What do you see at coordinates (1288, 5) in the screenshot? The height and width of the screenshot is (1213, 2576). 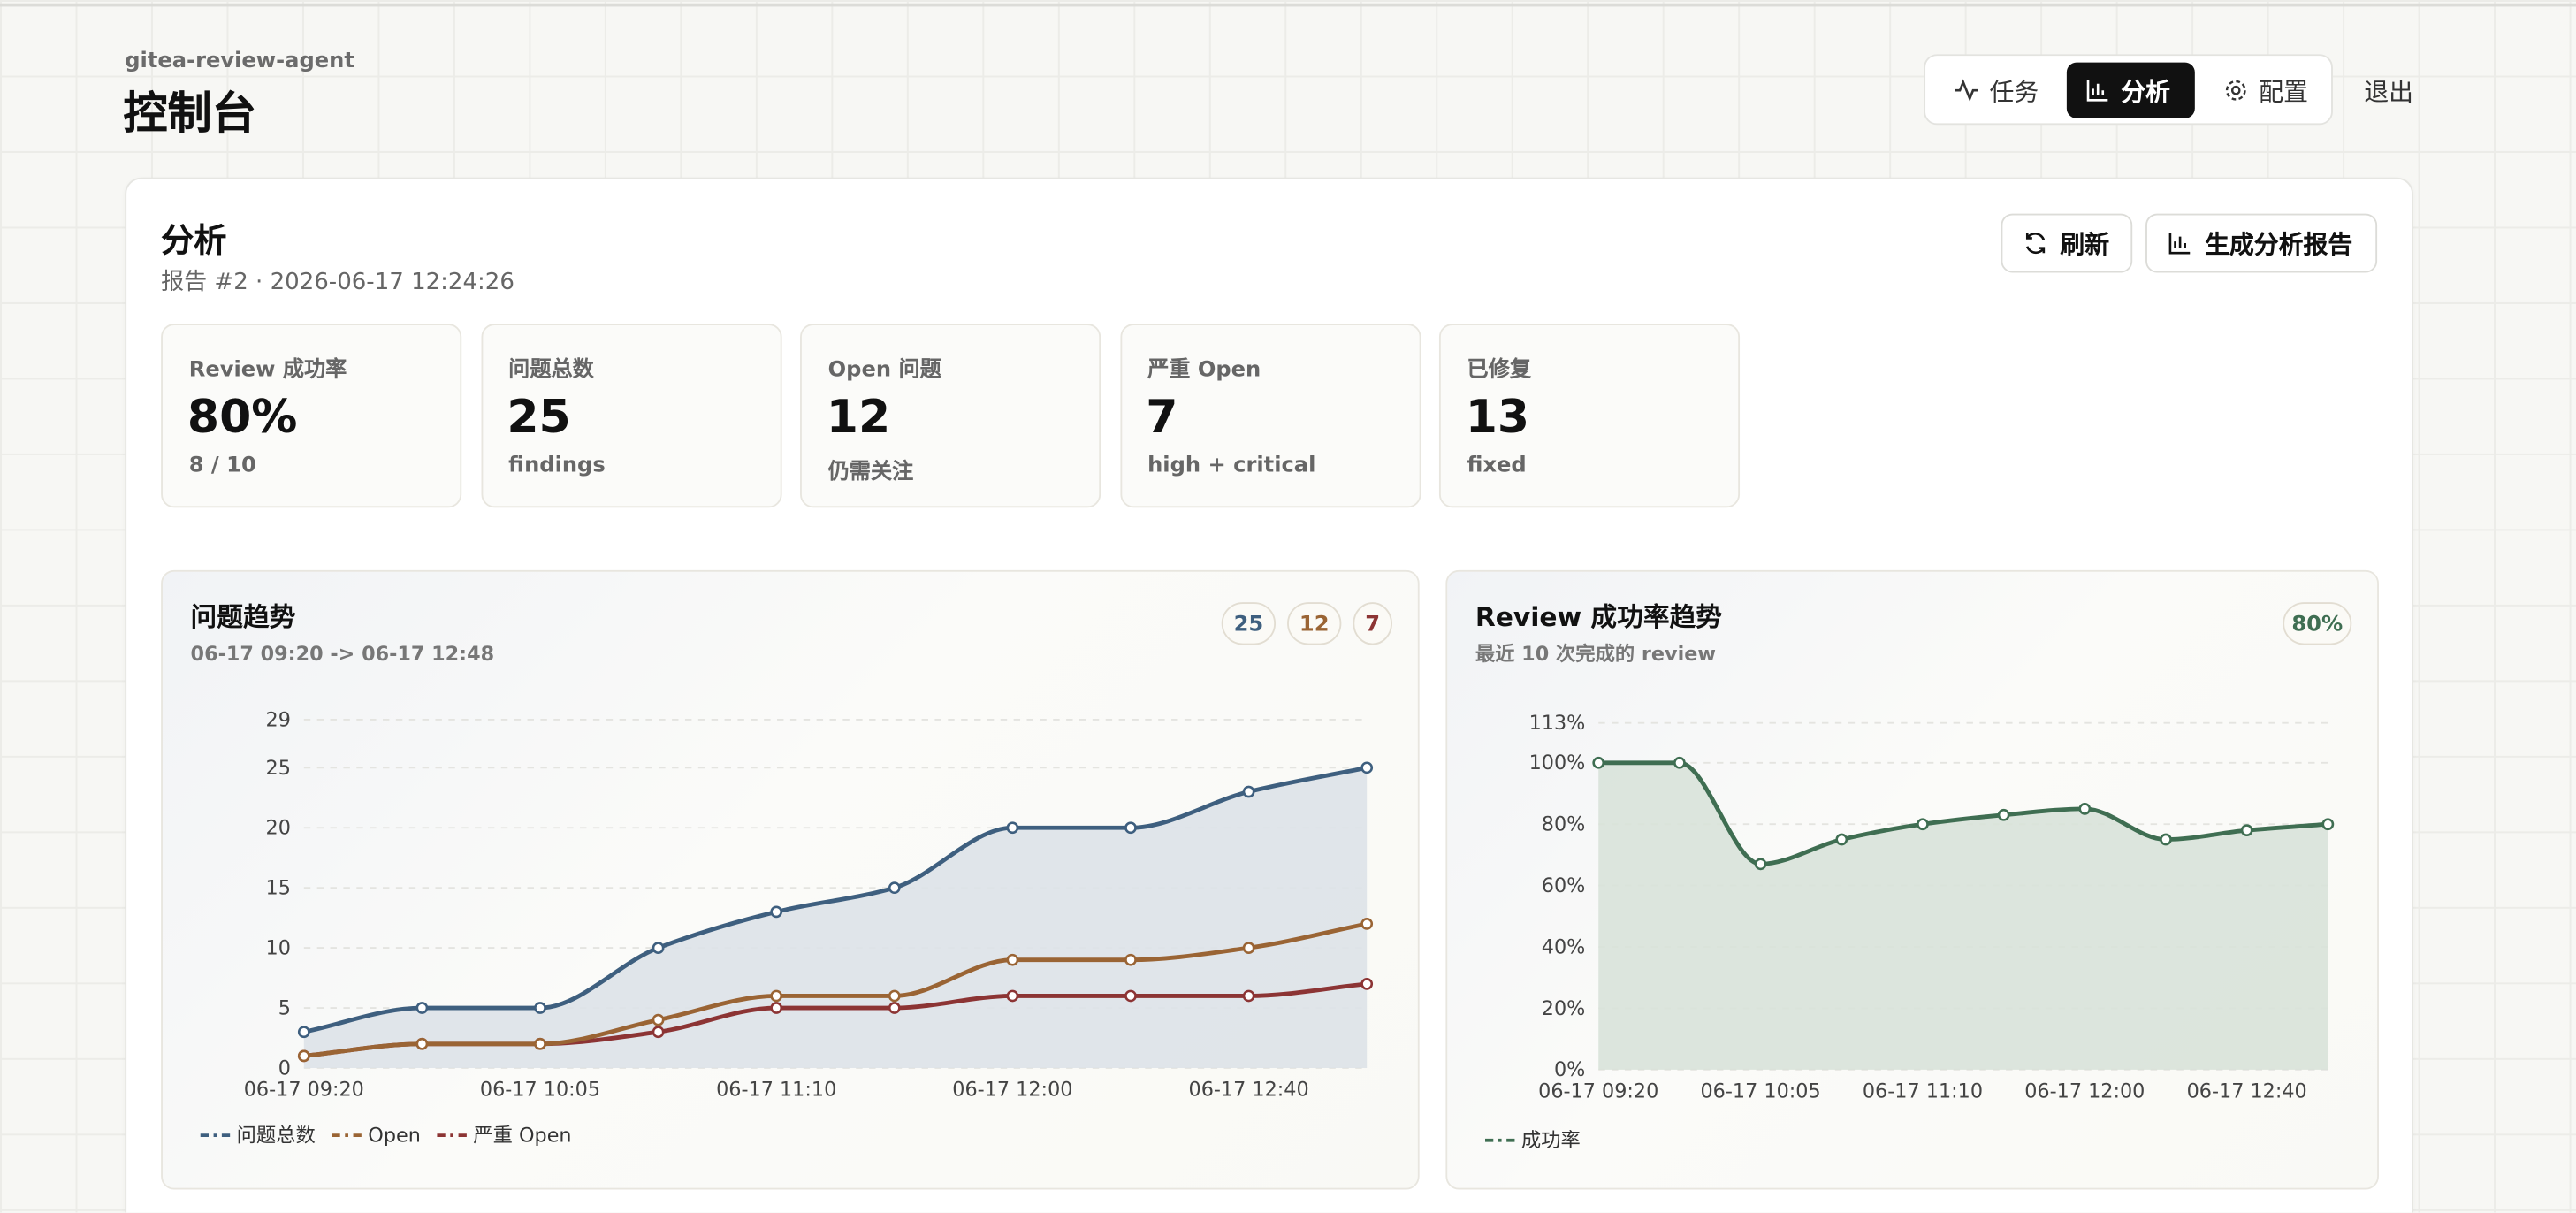 I see `top-border` at bounding box center [1288, 5].